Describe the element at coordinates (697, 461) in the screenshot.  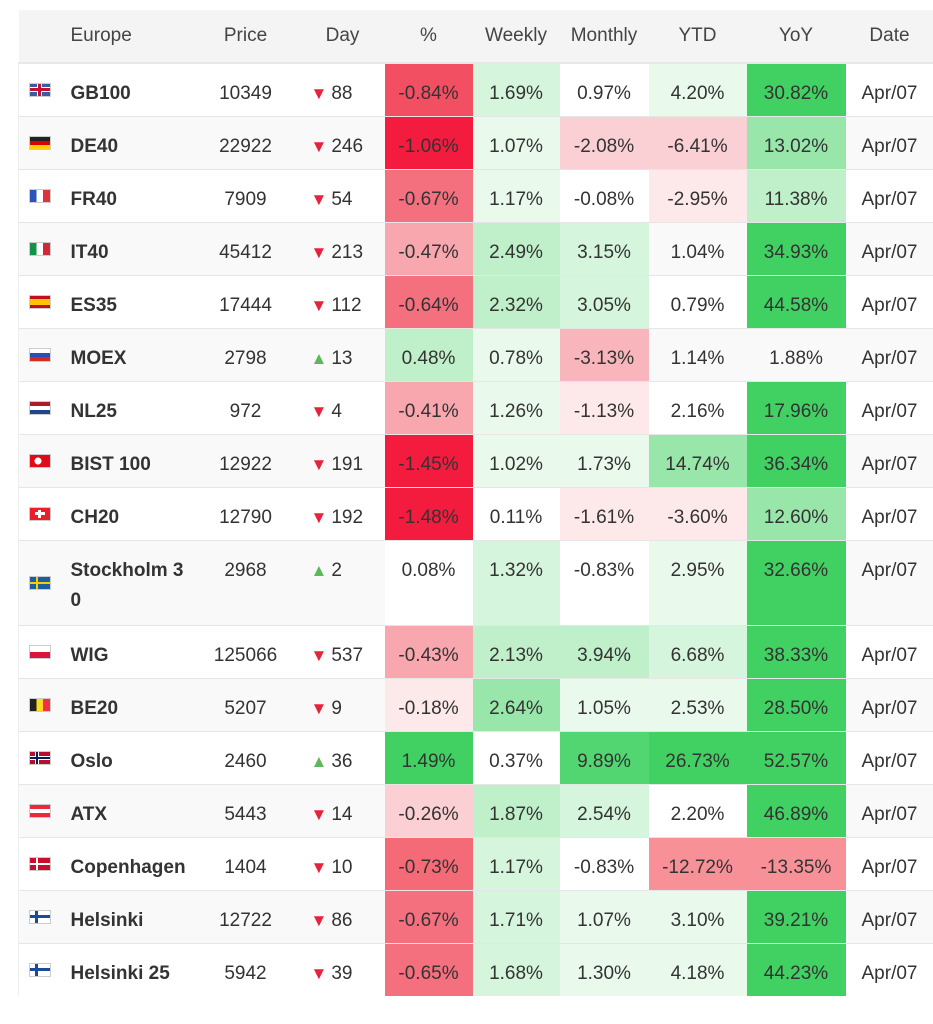
I see `ytd-cell: 14.74%` at that location.